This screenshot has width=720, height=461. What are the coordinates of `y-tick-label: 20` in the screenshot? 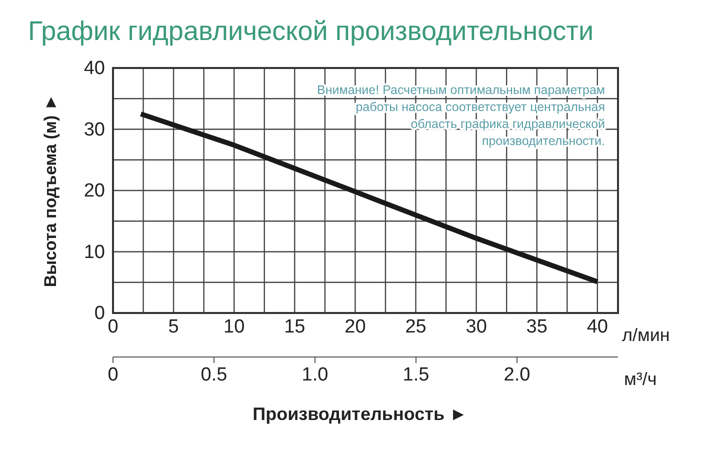 It's located at (94, 191).